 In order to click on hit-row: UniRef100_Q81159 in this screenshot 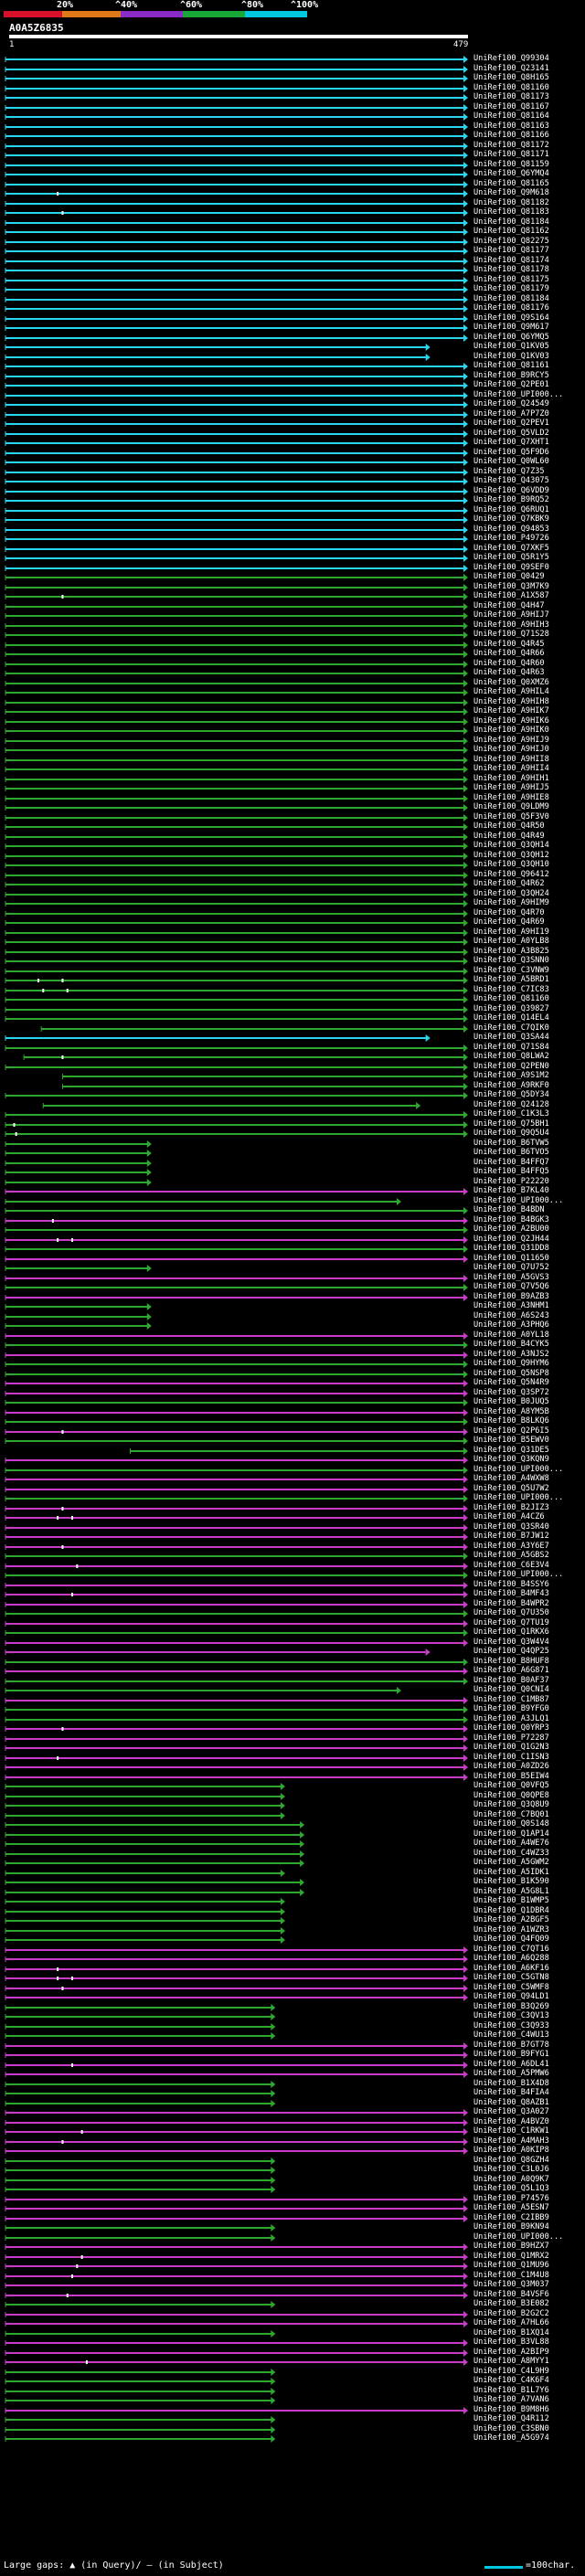, I will do `click(293, 165)`.